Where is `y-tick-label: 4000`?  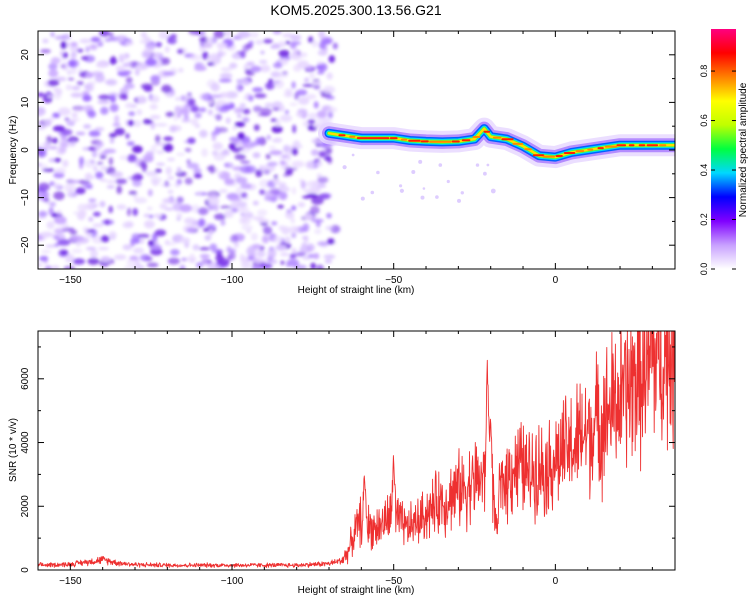 y-tick-label: 4000 is located at coordinates (25, 442).